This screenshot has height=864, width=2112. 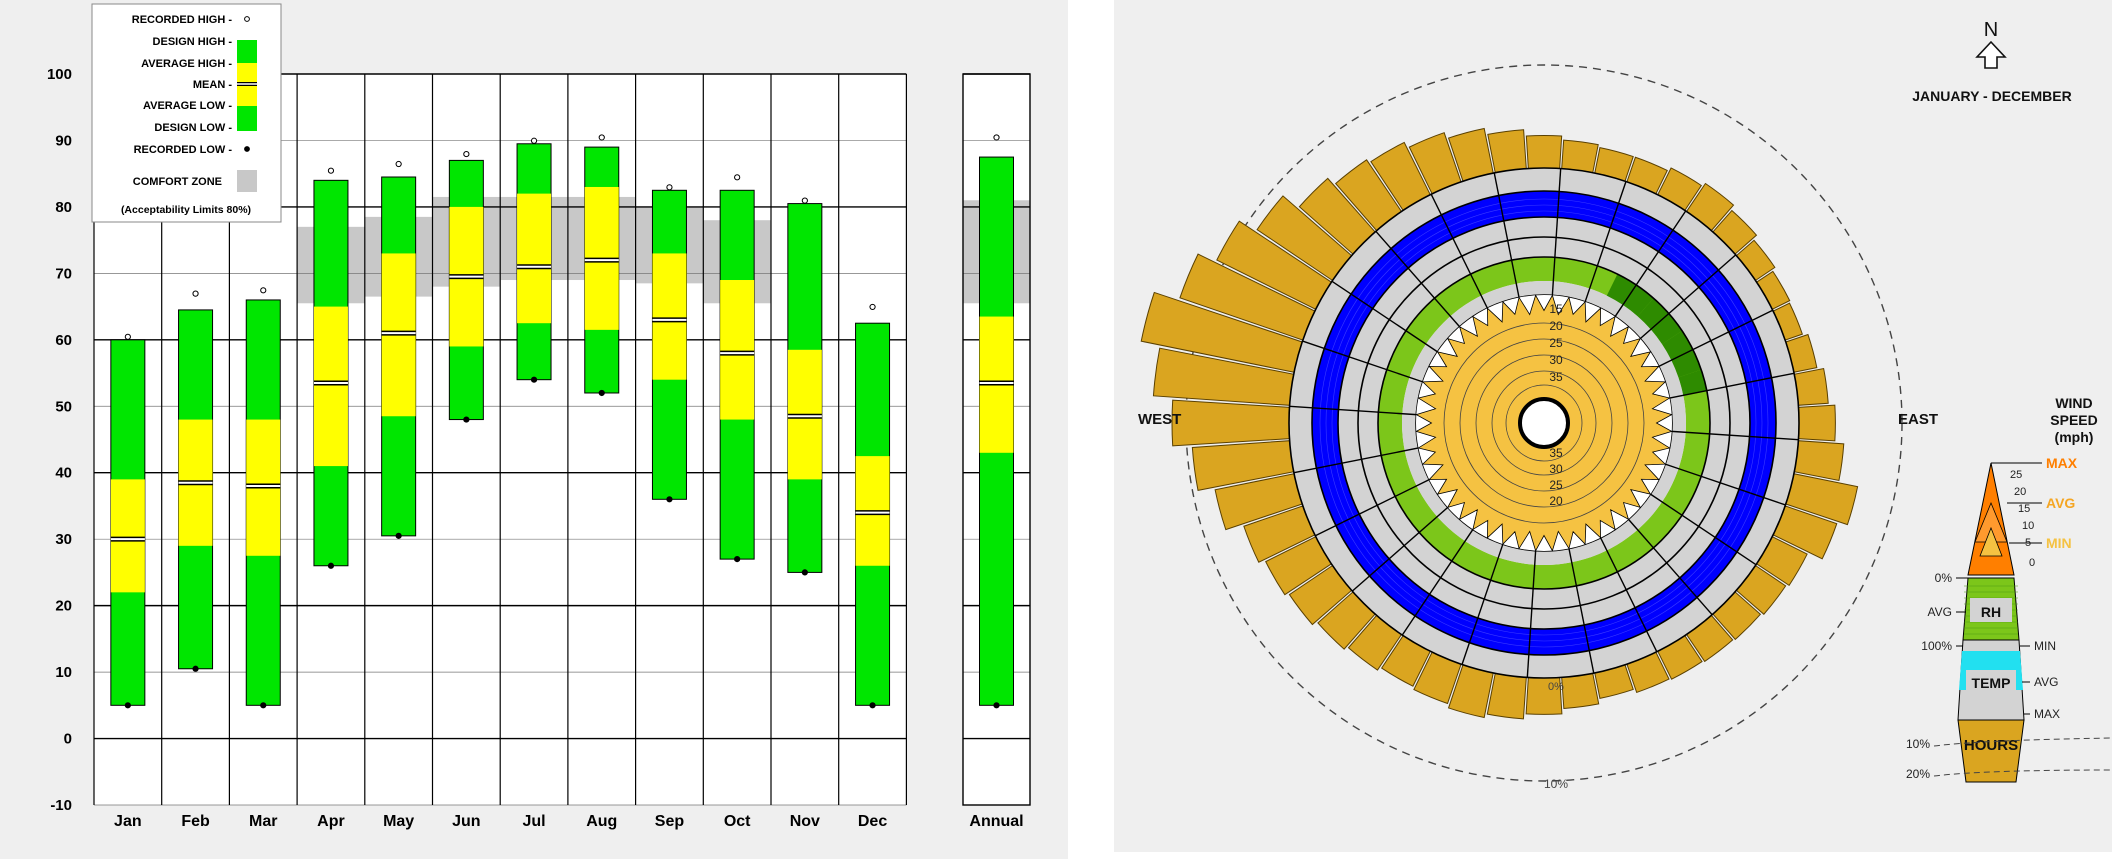 What do you see at coordinates (63, 273) in the screenshot?
I see `y-tick-label: 70` at bounding box center [63, 273].